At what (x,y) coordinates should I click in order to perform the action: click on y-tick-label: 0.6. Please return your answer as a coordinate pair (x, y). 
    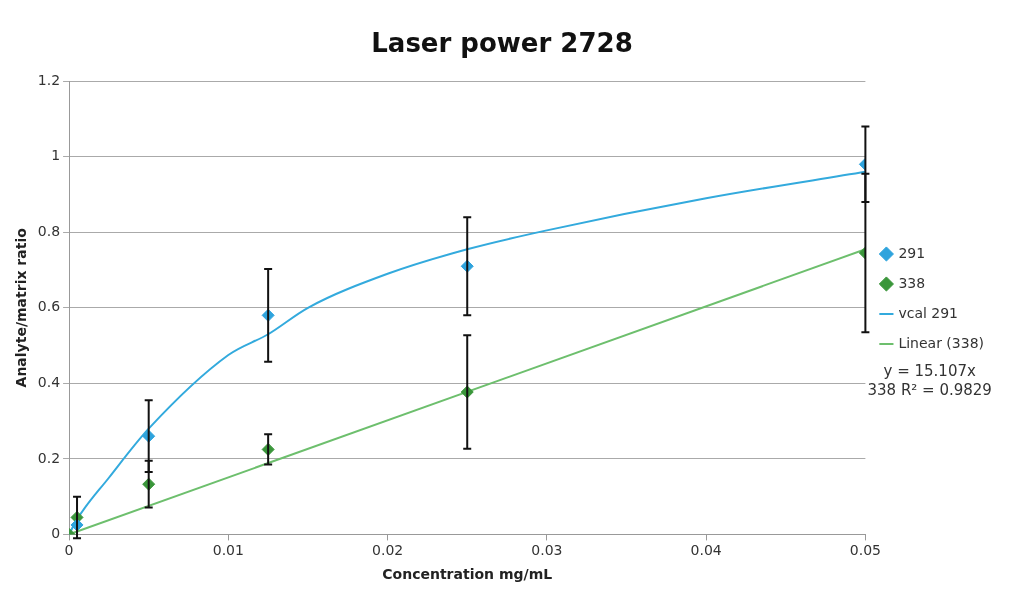
    Looking at the image, I should click on (49, 306).